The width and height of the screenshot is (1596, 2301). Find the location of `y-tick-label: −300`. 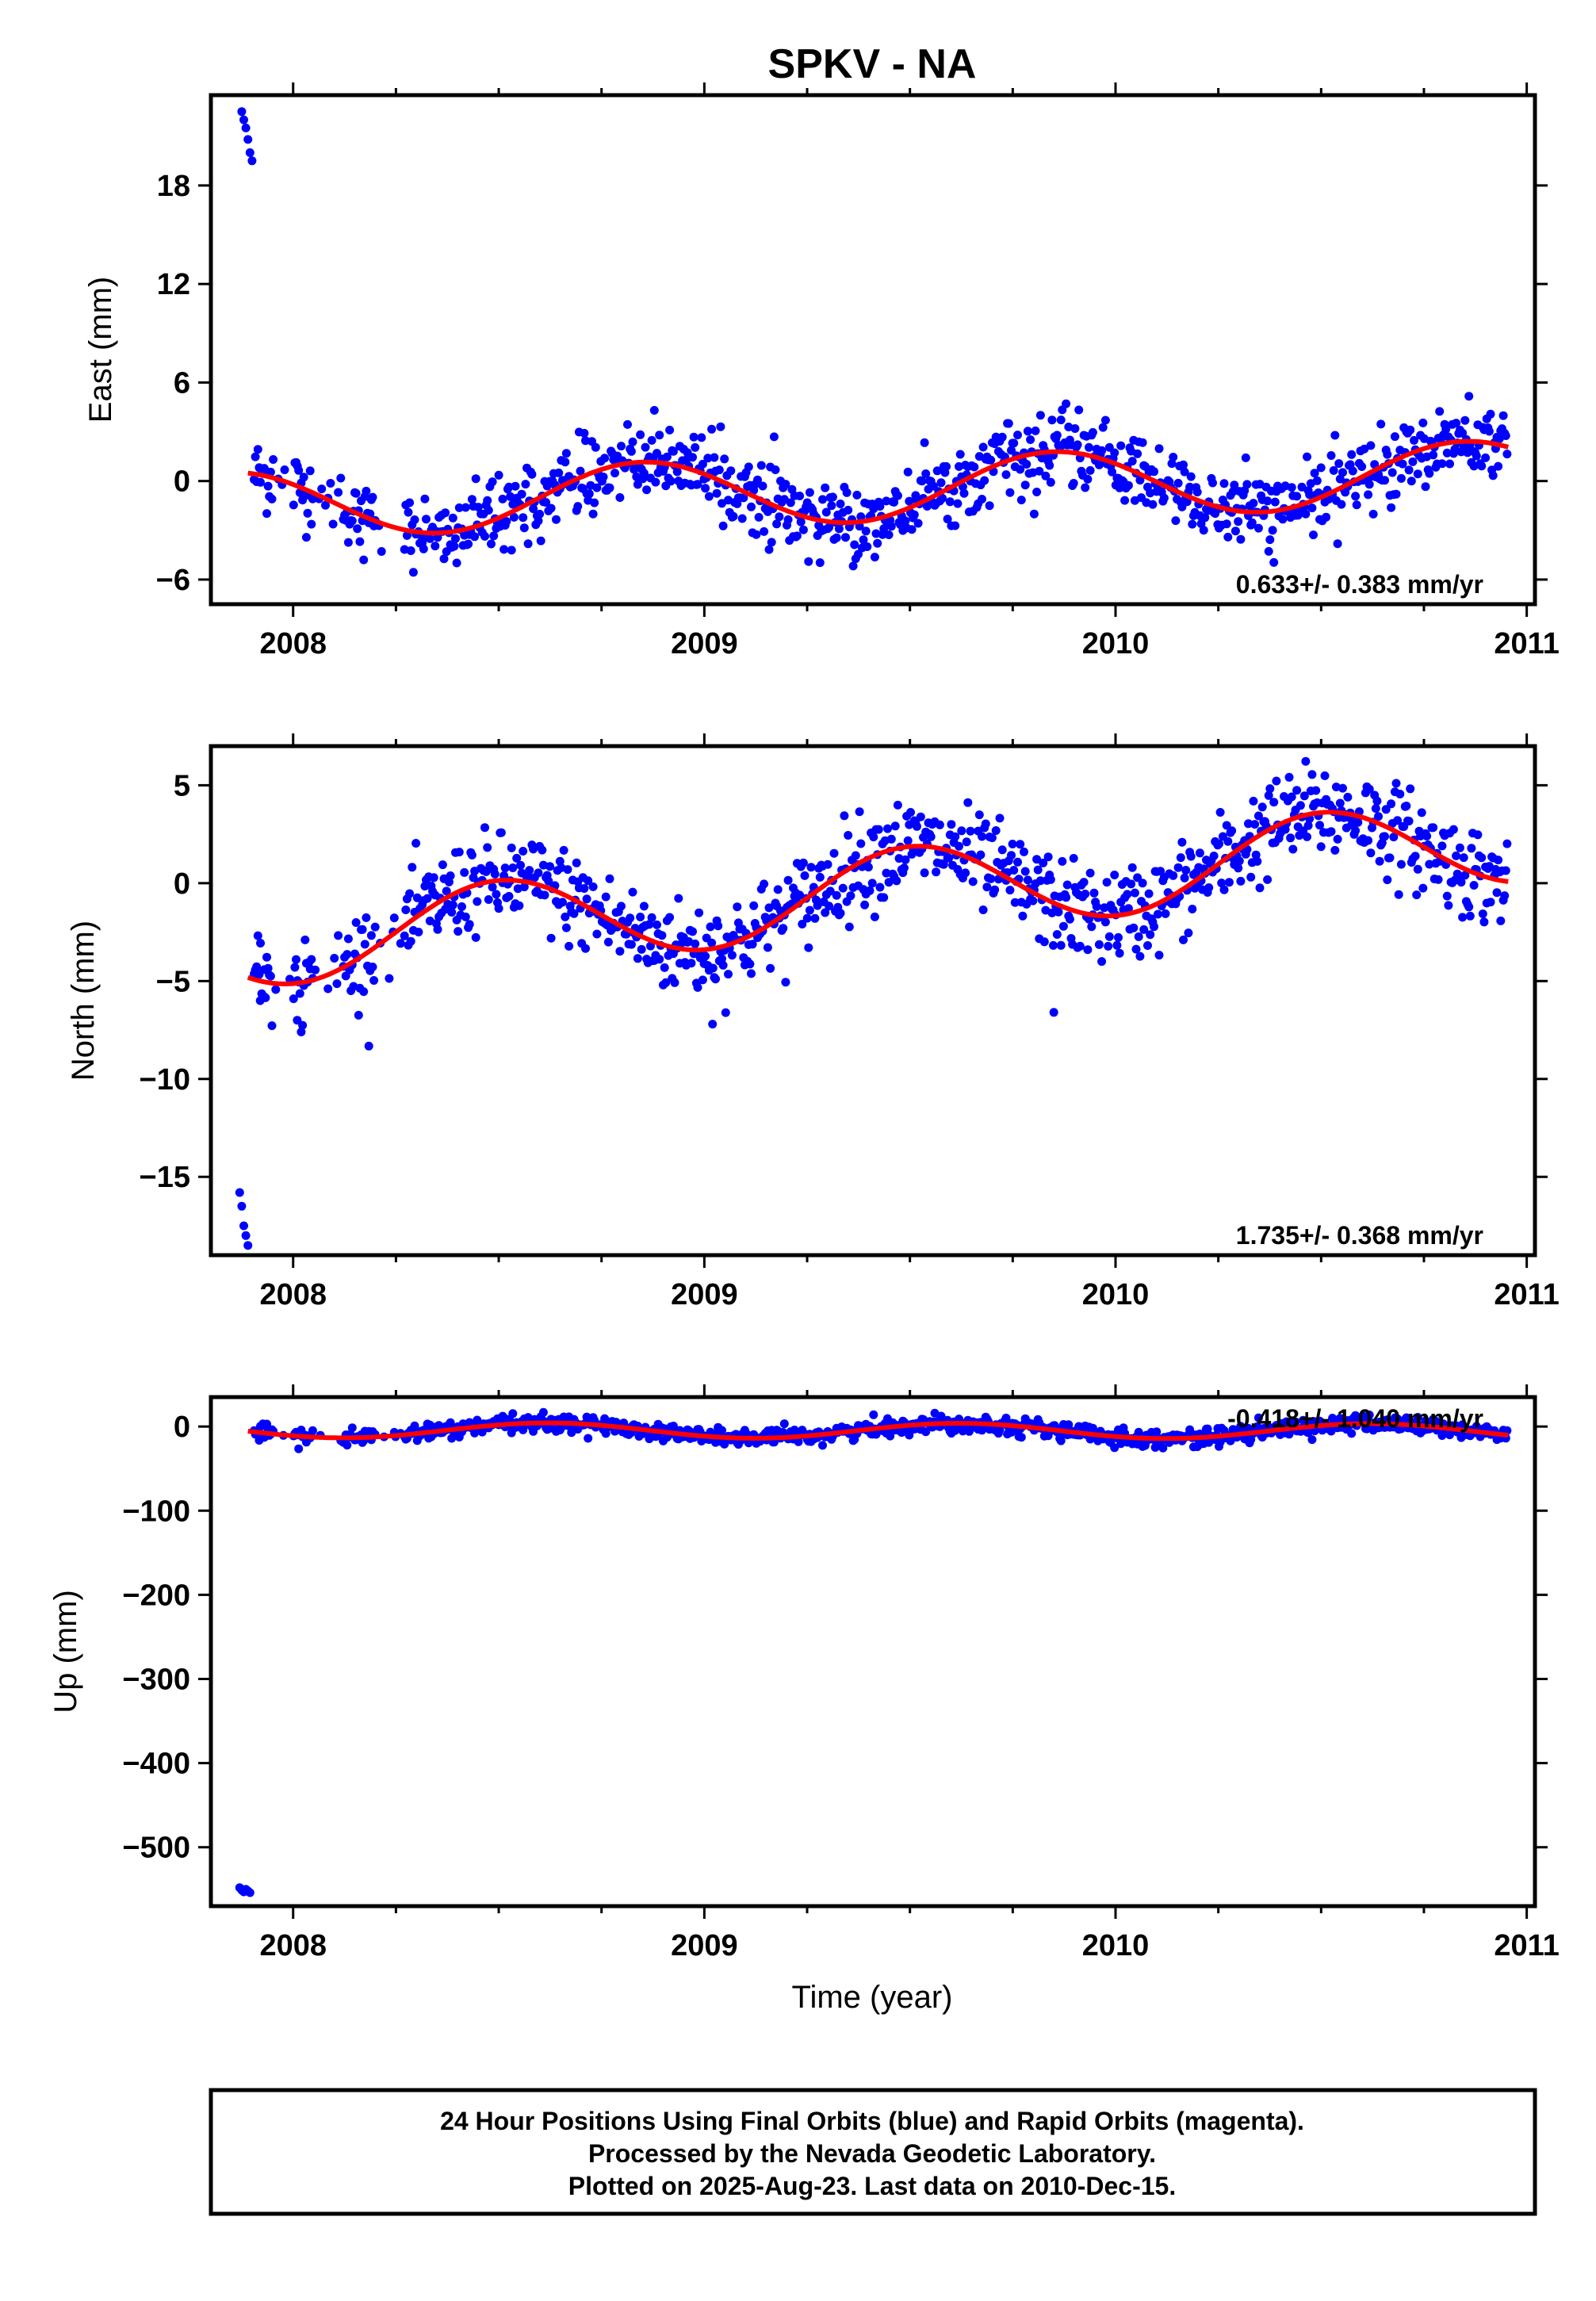

y-tick-label: −300 is located at coordinates (156, 1679).